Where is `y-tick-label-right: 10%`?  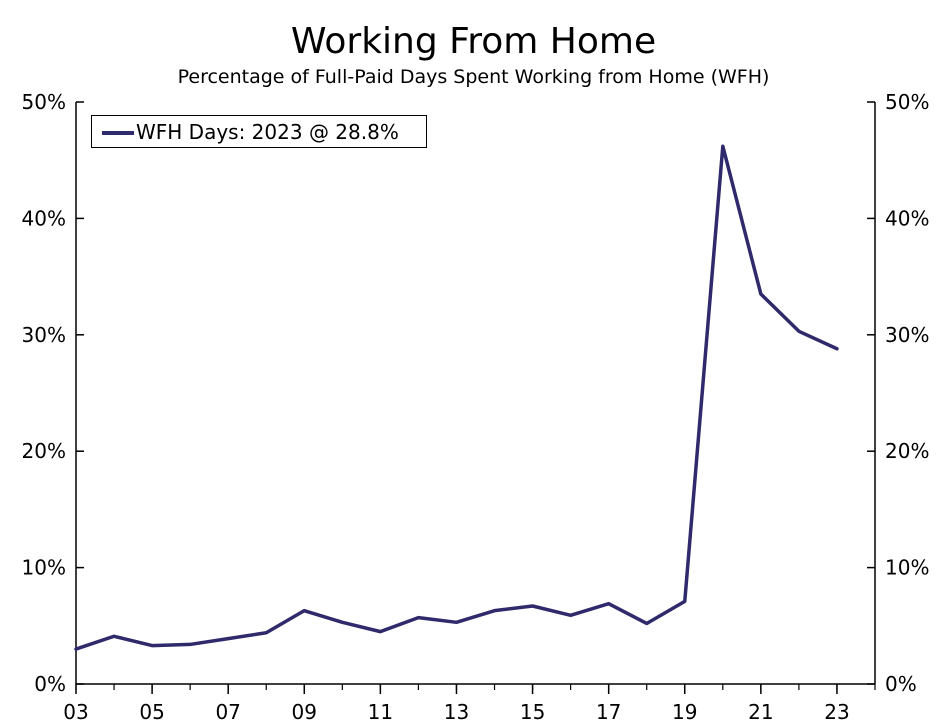
y-tick-label-right: 10% is located at coordinates (907, 568).